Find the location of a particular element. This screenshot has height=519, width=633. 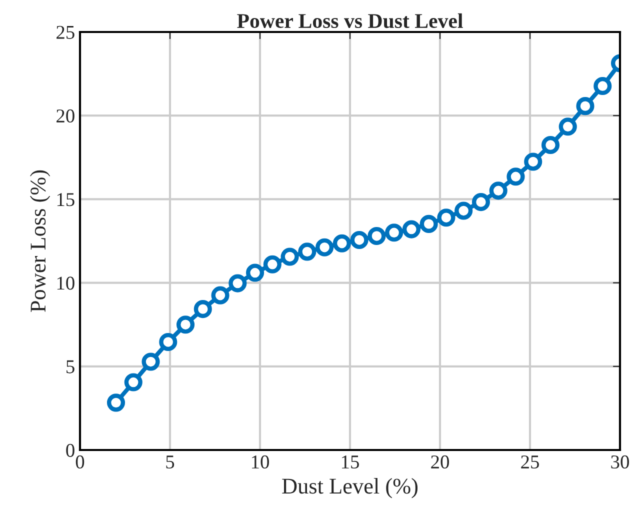

x-tick-label: 25 is located at coordinates (530, 462).